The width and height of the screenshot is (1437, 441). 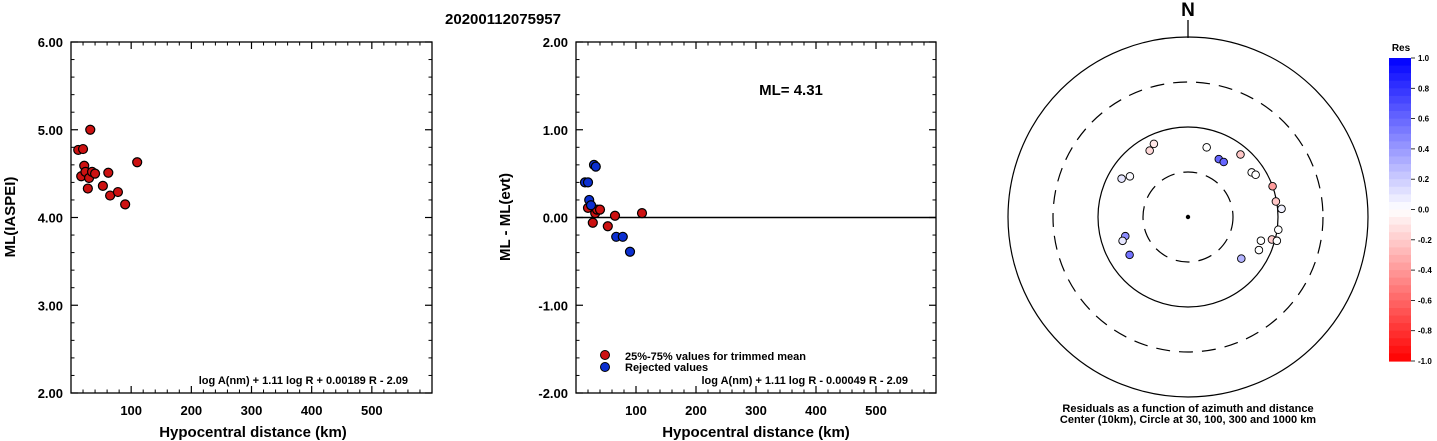 I want to click on colorbar-tick-label: 1.0, so click(x=1424, y=58).